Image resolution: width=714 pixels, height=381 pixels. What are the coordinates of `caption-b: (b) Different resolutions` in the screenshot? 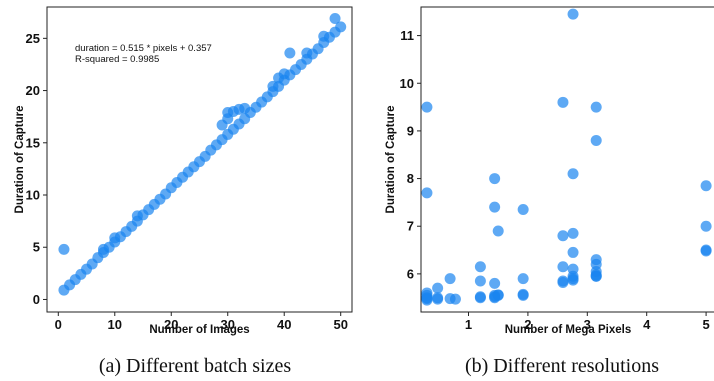 It's located at (562, 366).